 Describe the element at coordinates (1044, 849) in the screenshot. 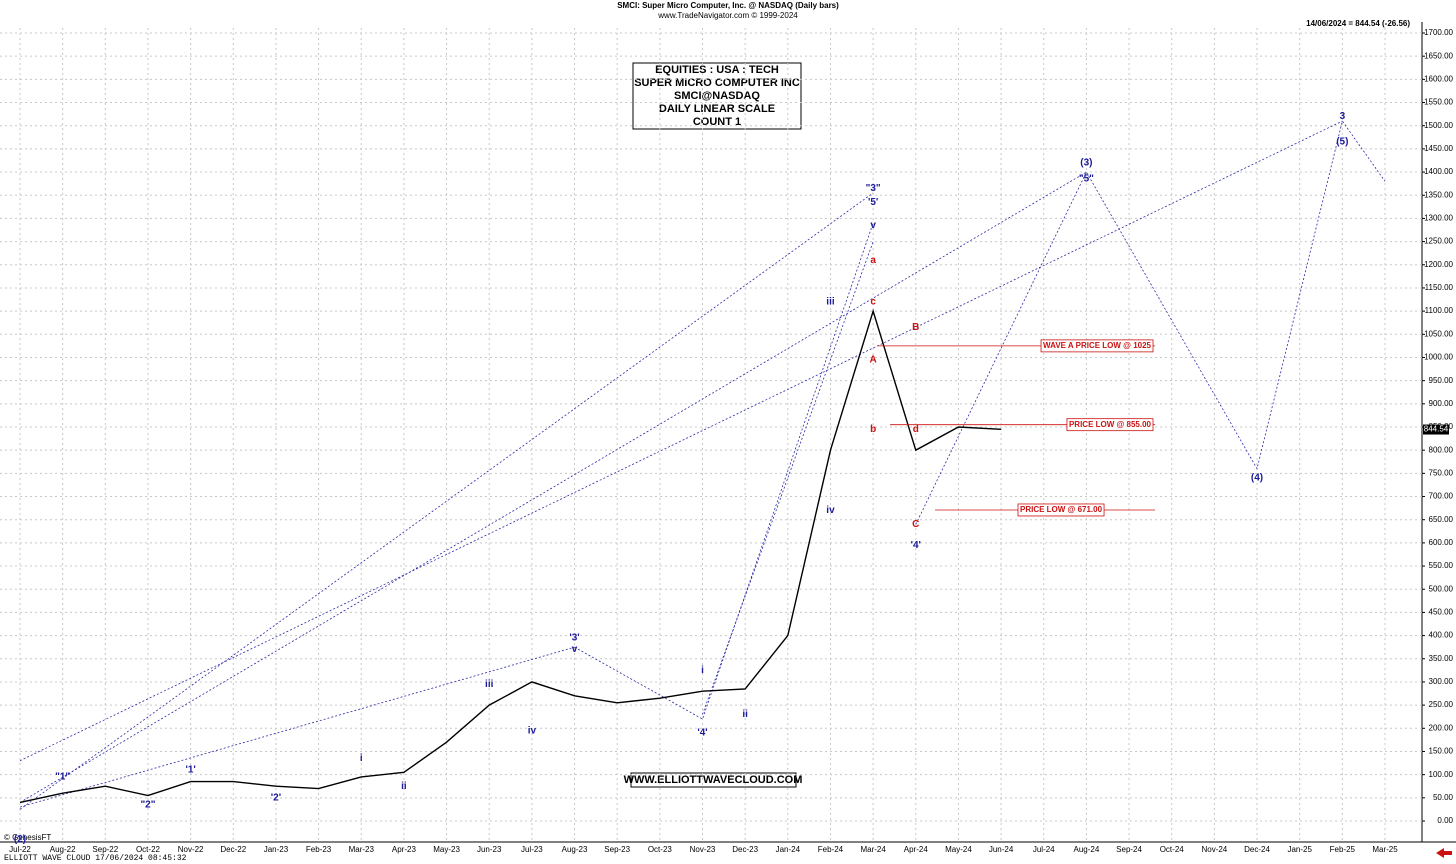

I see `x-tick-label: Jul-24` at that location.